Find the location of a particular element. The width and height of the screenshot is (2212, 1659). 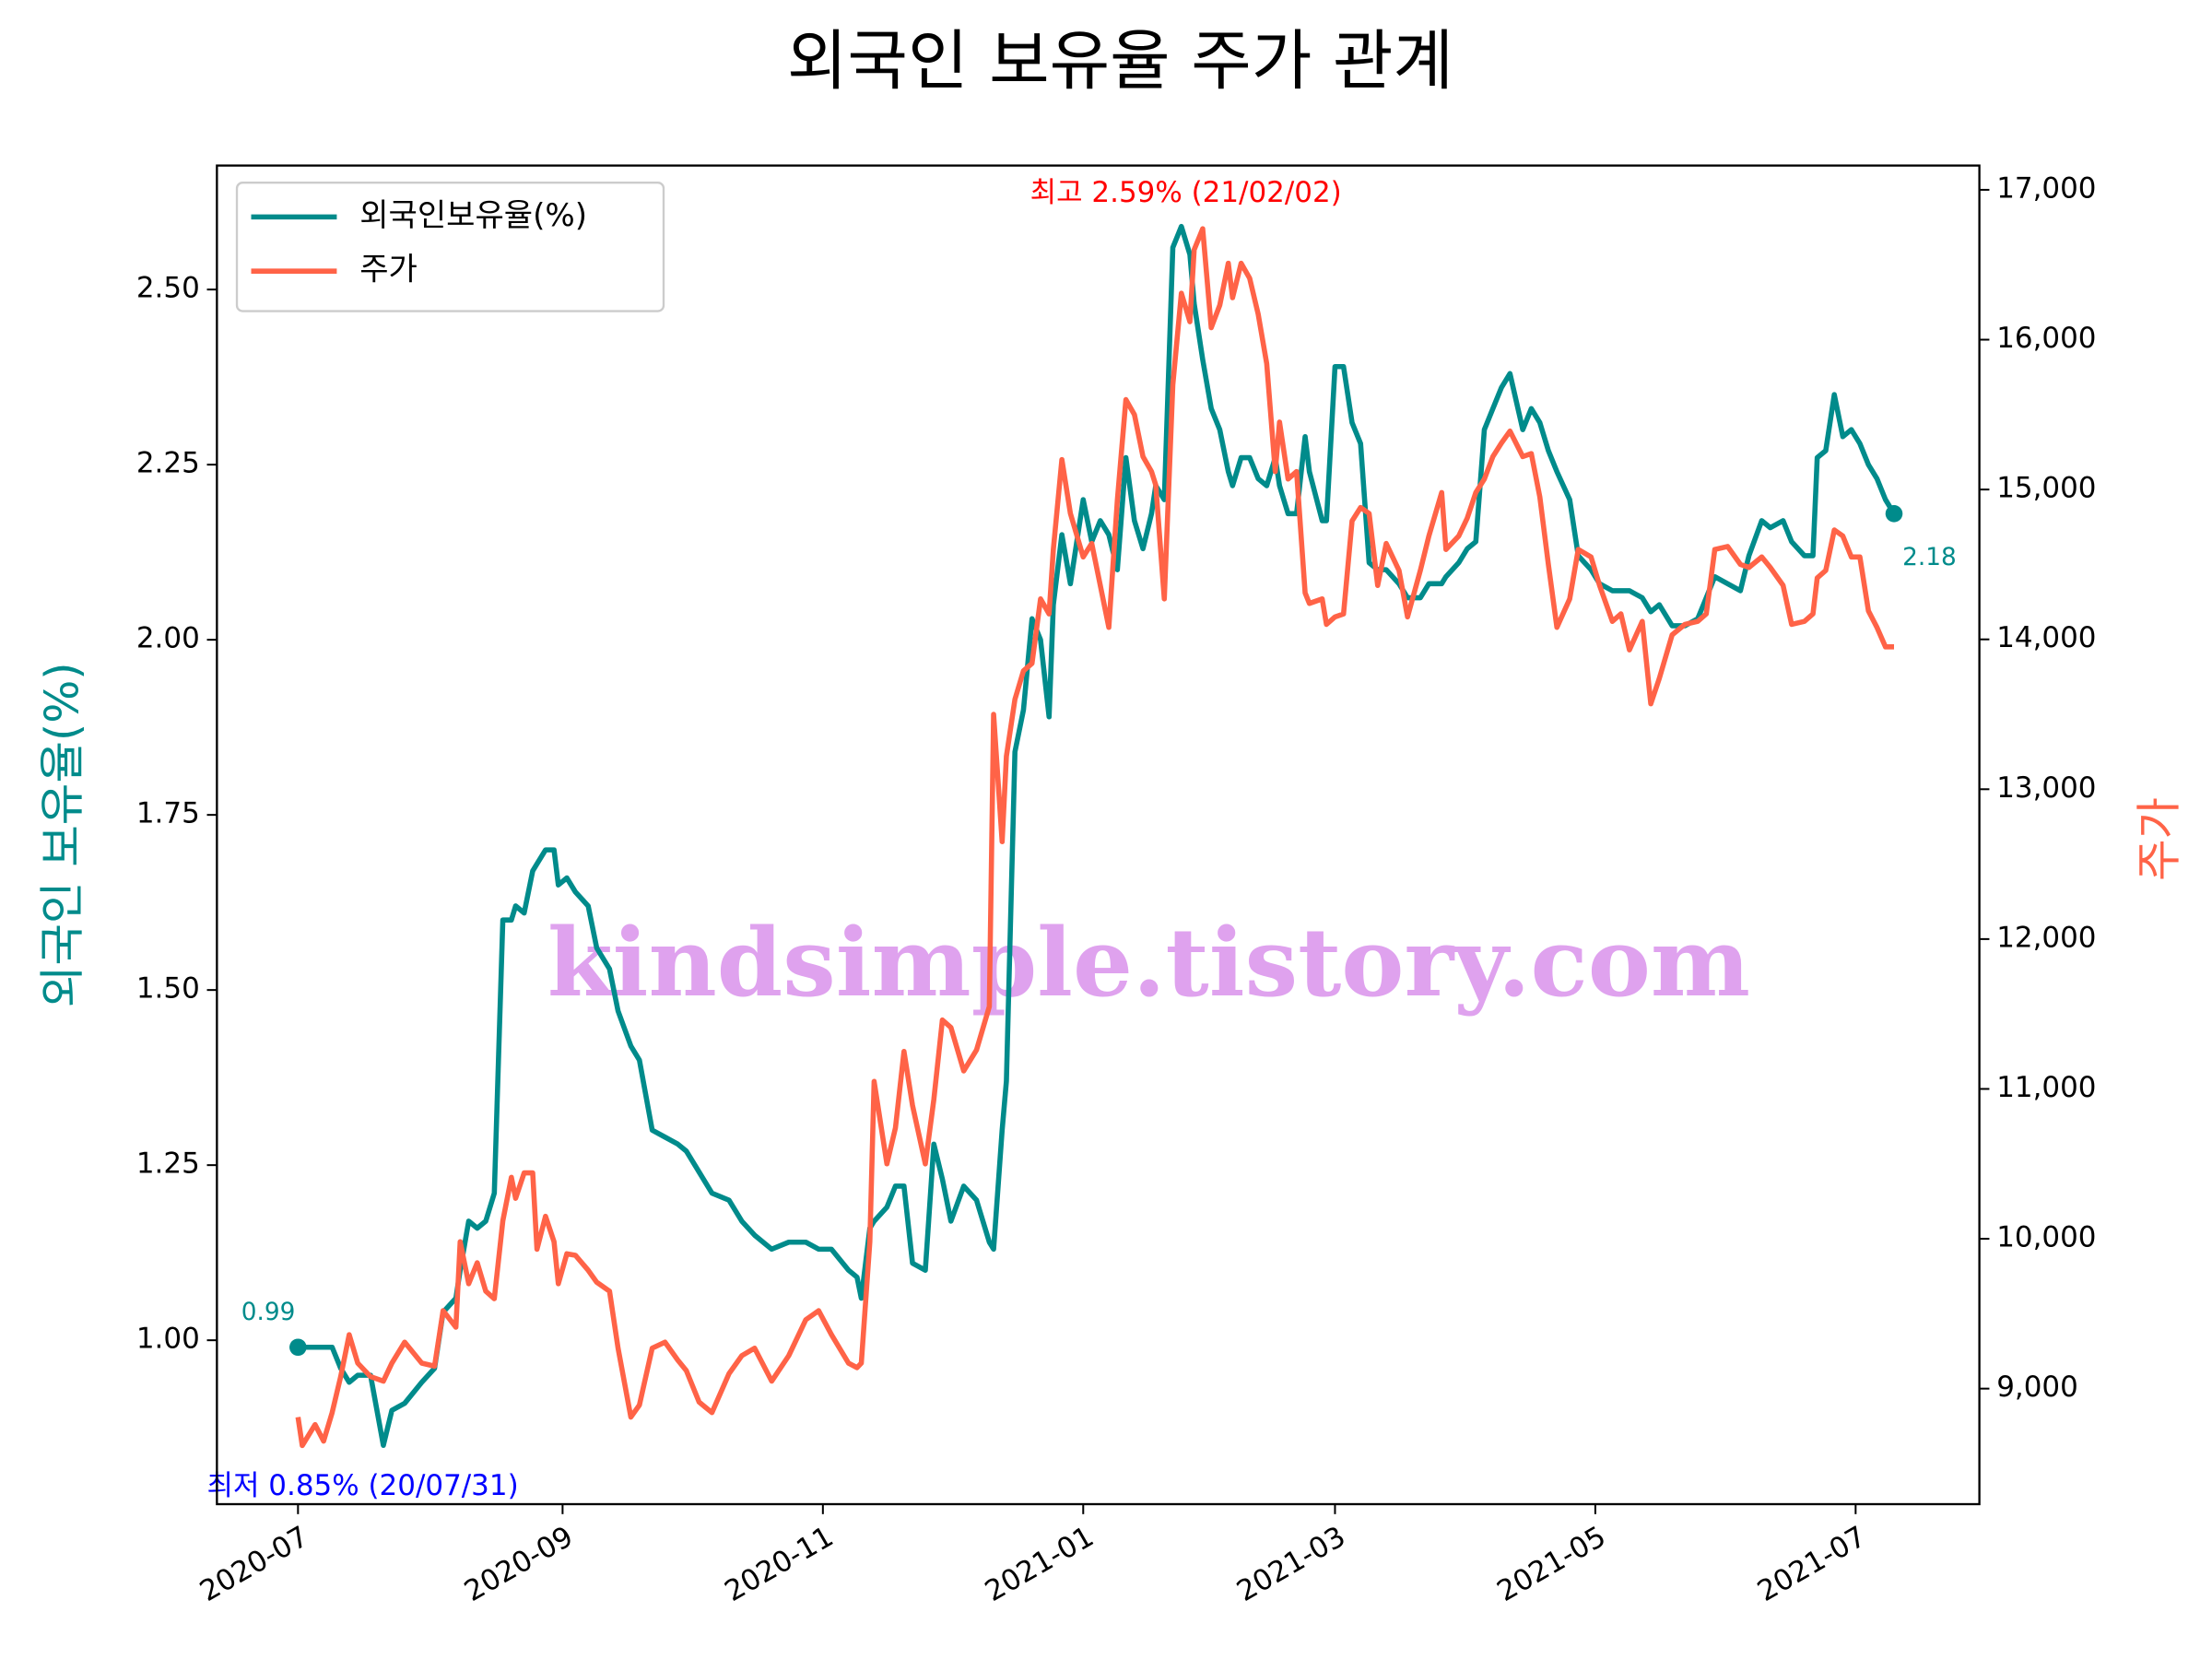

y2-tick-label: 12,000 is located at coordinates (2046, 937).